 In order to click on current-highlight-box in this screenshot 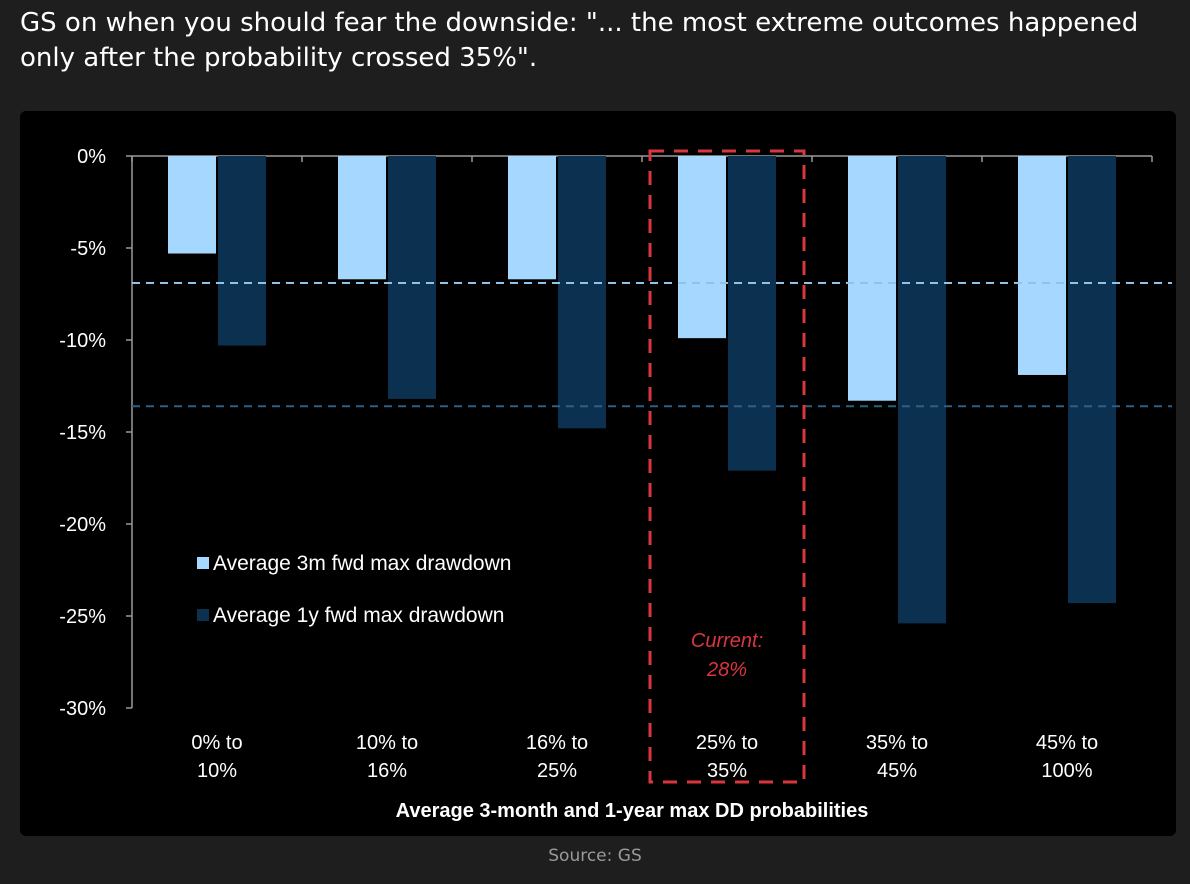, I will do `click(727, 466)`.